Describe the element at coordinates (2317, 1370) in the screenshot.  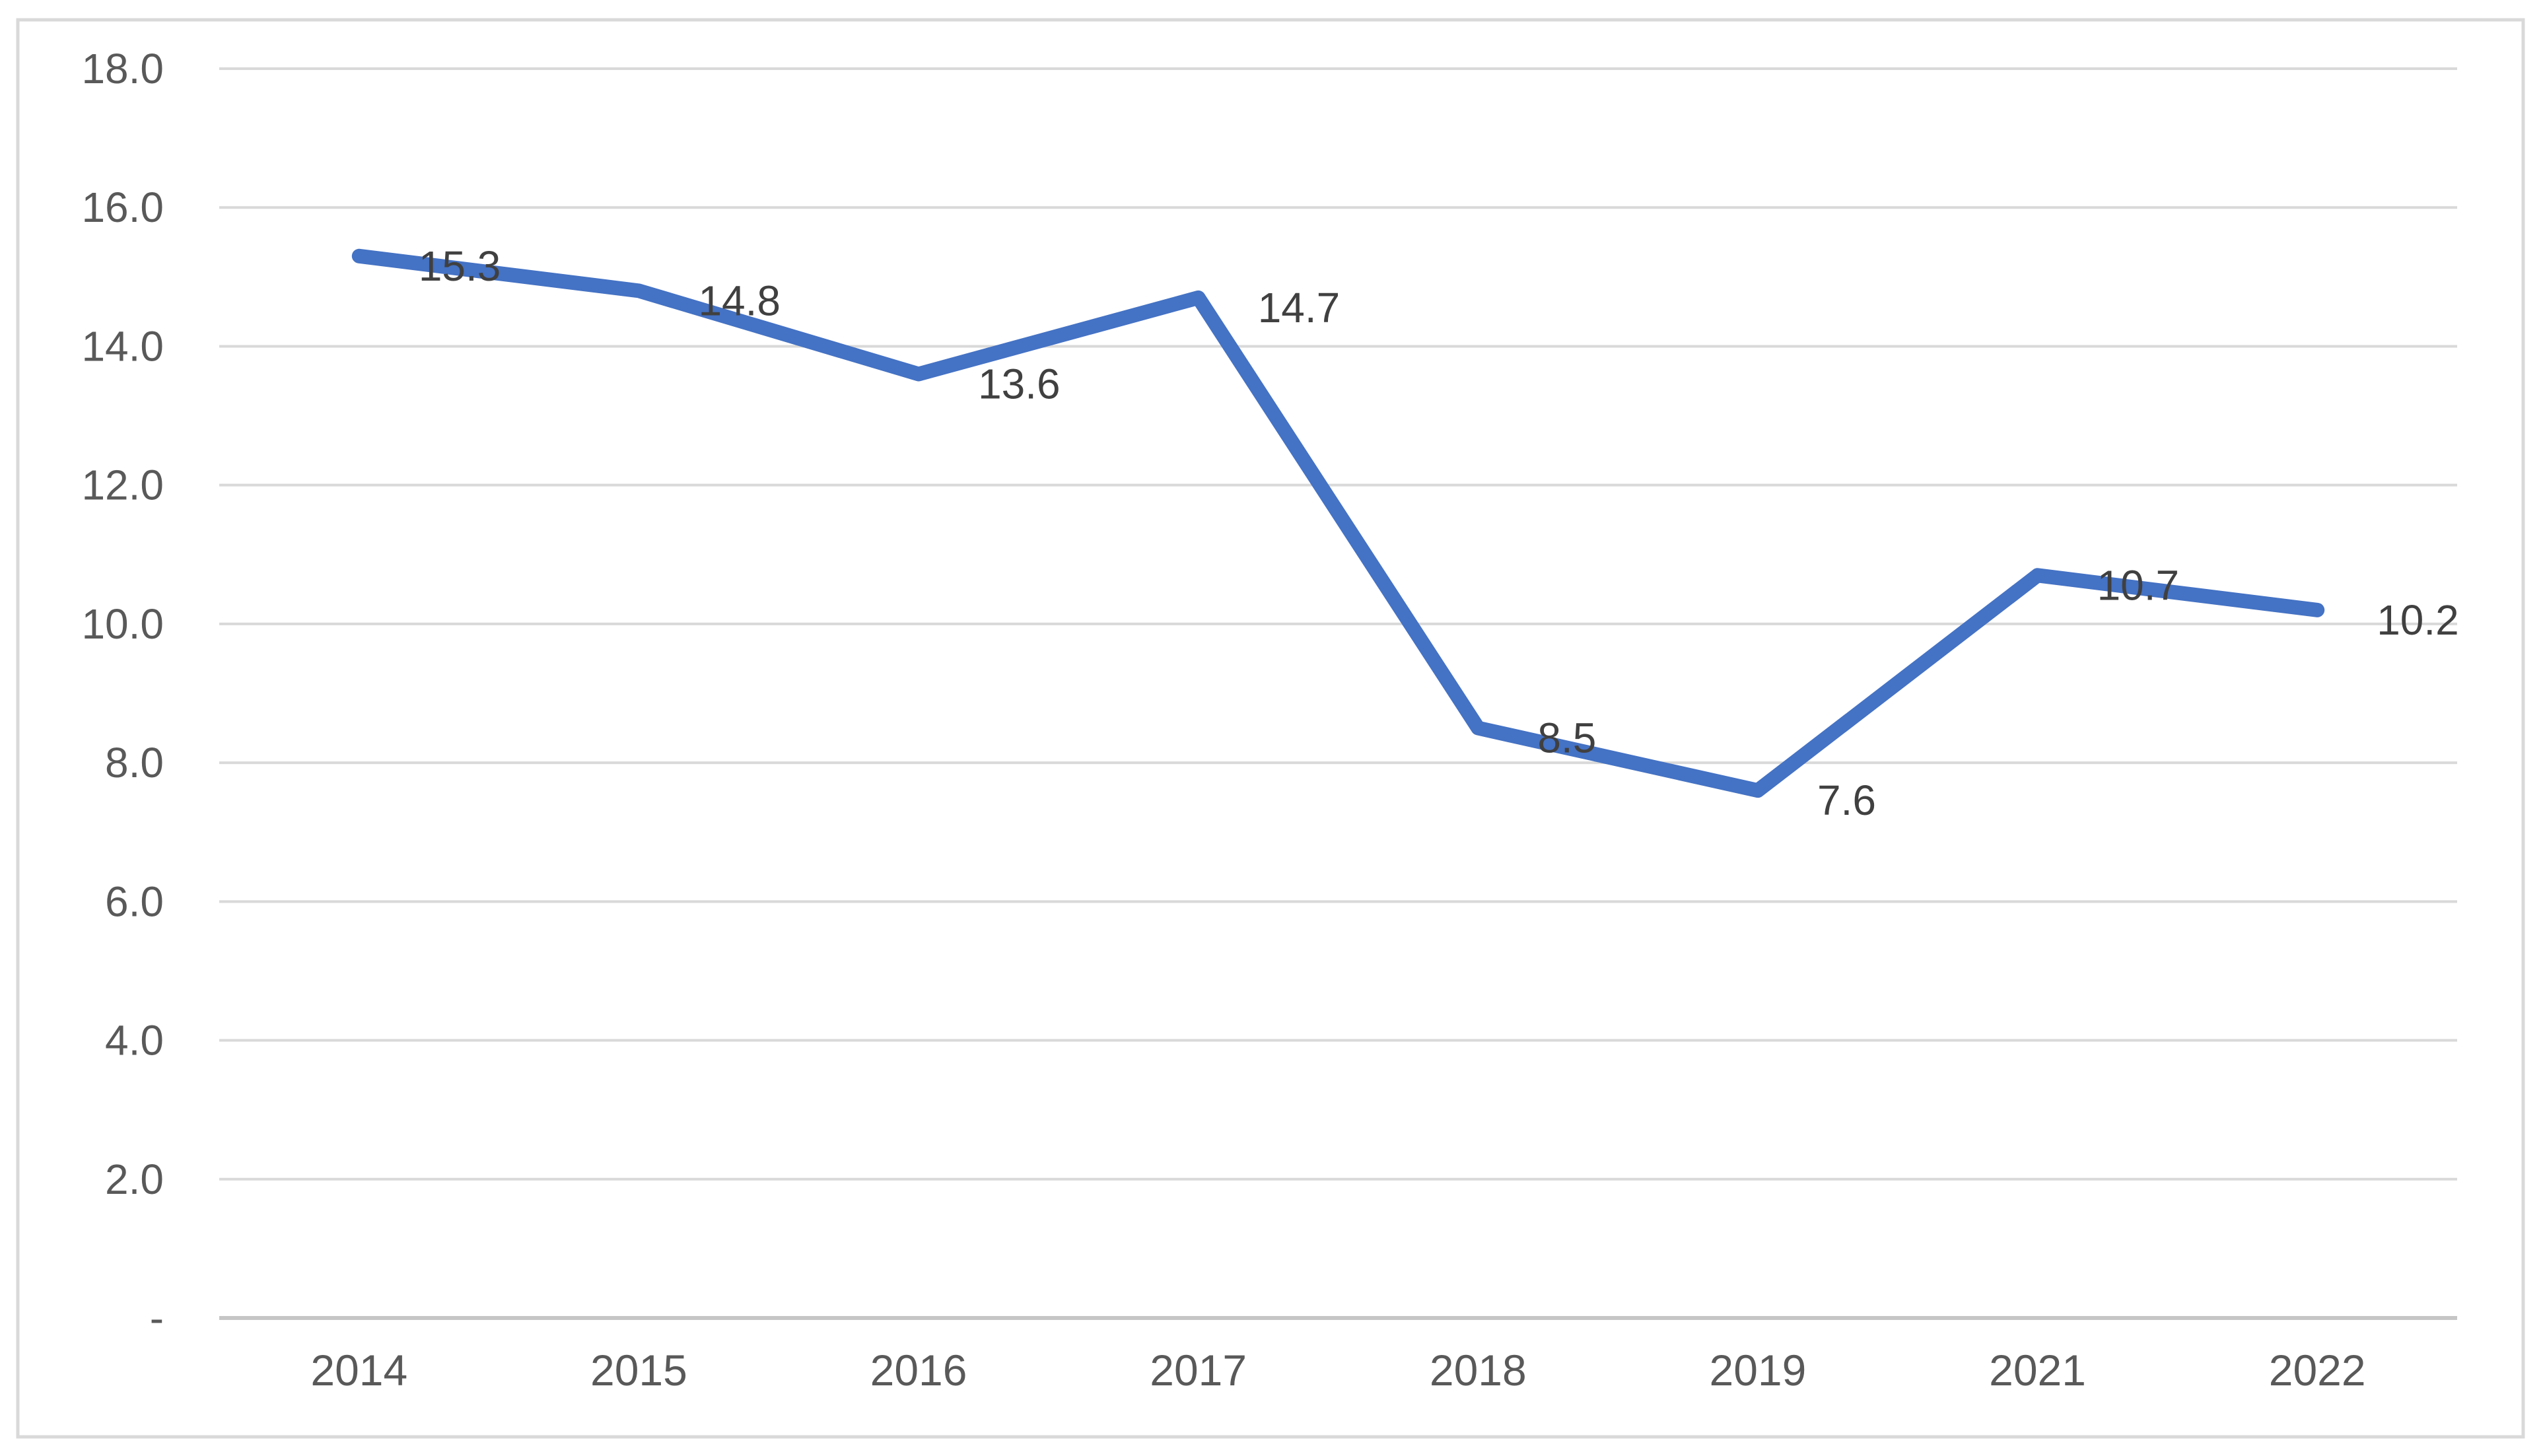
I see `x-tick-label: 2022` at that location.